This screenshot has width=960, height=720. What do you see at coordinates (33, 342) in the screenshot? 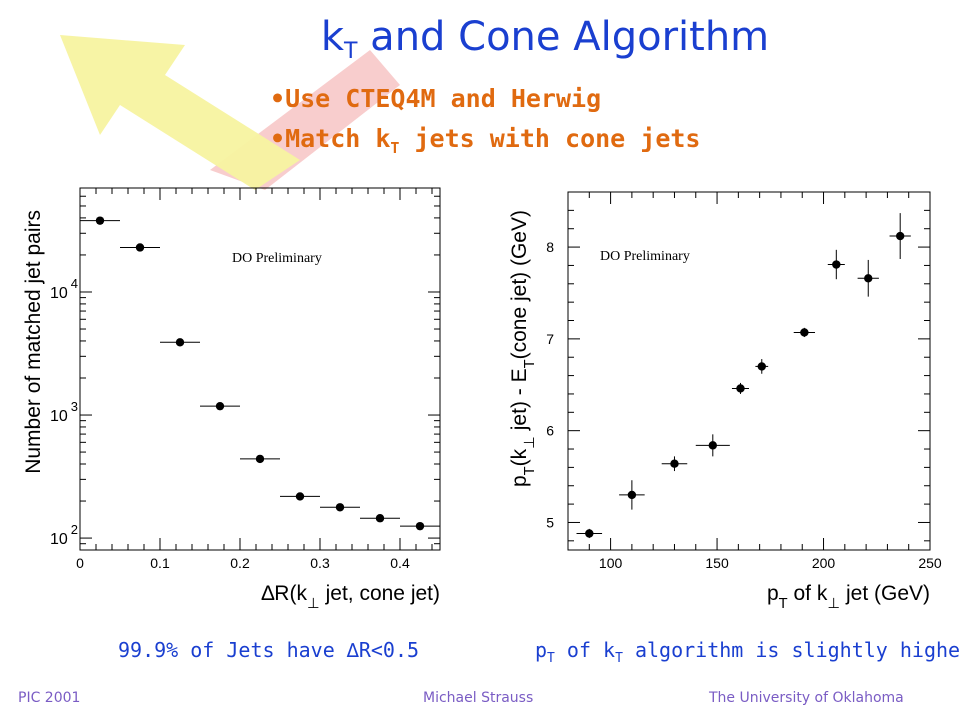
I see `y-axis-label: Number of matched jet pairs` at bounding box center [33, 342].